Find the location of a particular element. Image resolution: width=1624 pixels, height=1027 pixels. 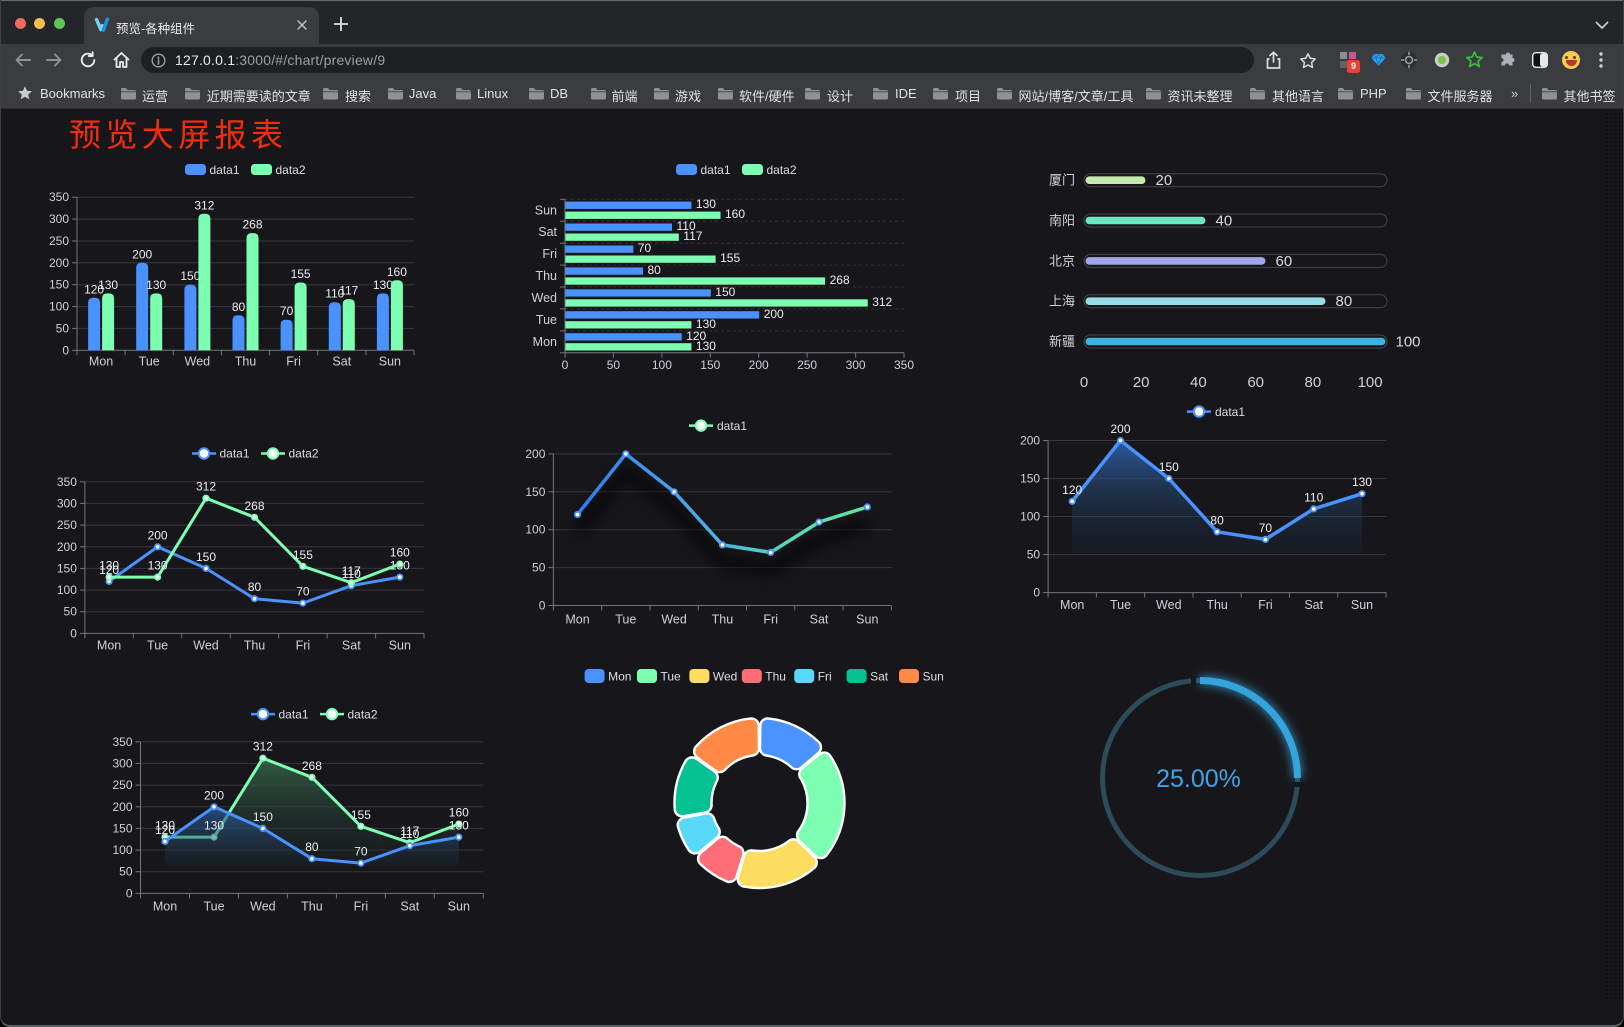

svg-text: 25.00% is located at coordinates (1198, 779).